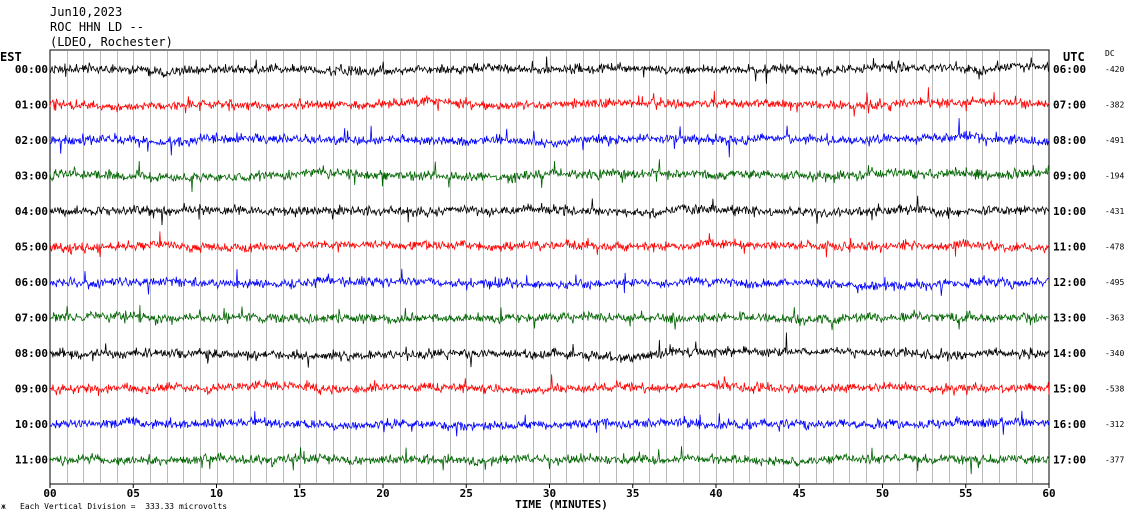 This screenshot has width=1130, height=519. Describe the element at coordinates (1110, 53) in the screenshot. I see `dc-title: DC` at that location.